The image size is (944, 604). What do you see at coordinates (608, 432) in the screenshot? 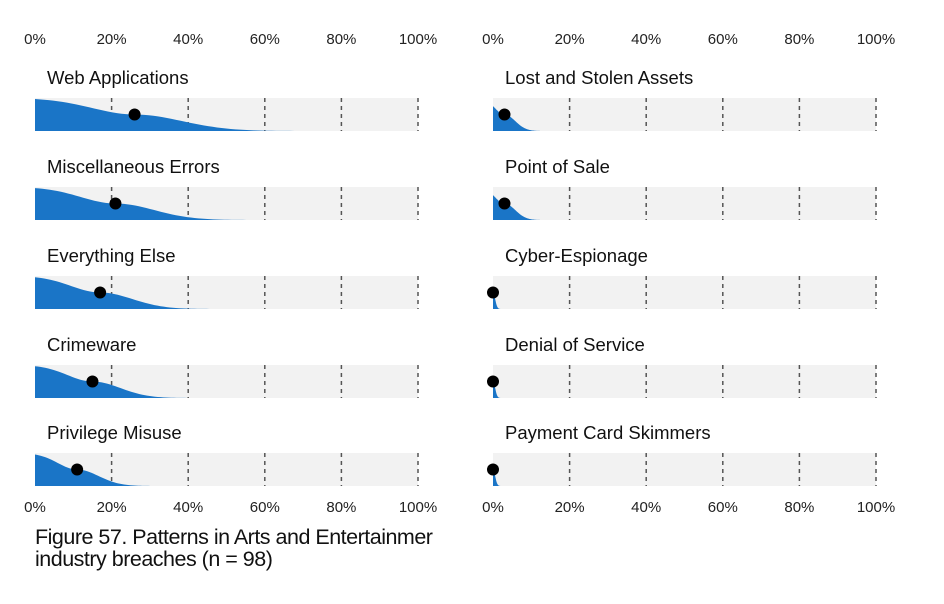
I see `panel-title-payment-card-skimmers: Payment Card Skimmers` at bounding box center [608, 432].